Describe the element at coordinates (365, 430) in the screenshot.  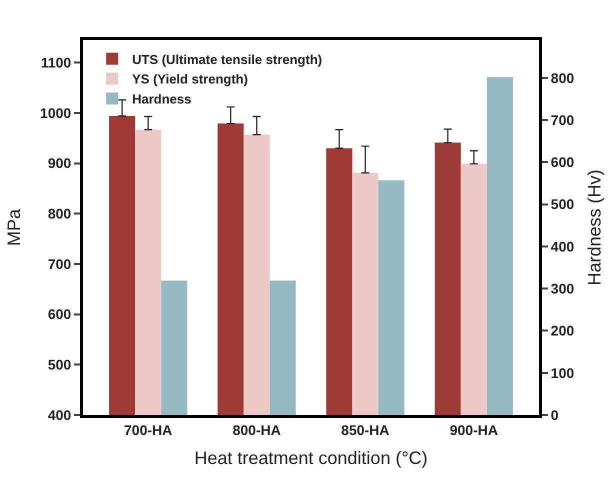
I see `x-tick-label: 850-HA` at that location.